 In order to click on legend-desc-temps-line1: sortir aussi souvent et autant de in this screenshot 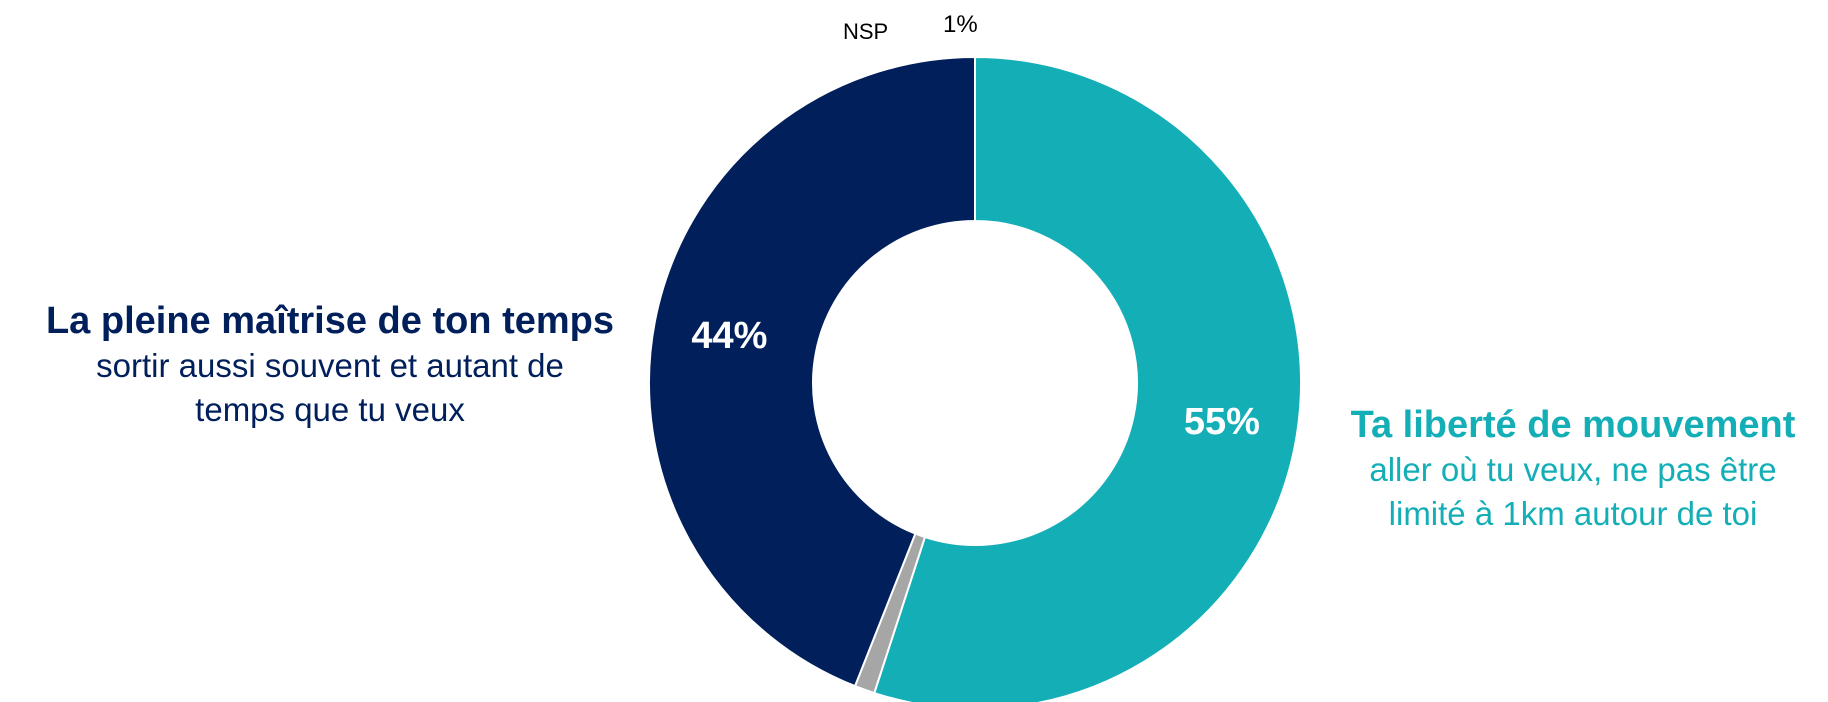, I will do `click(330, 365)`.